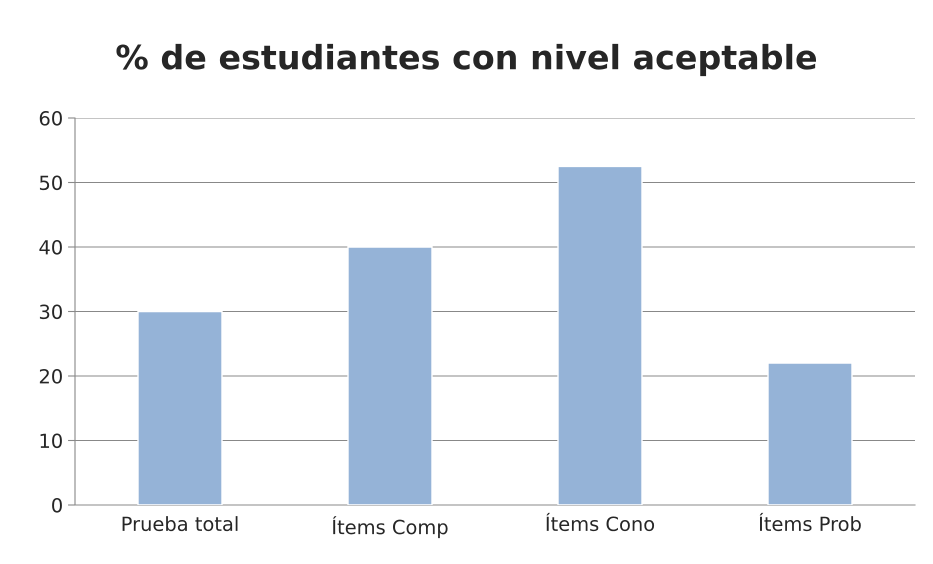 The image size is (933, 564). I want to click on y-tick-label: 30, so click(51, 312).